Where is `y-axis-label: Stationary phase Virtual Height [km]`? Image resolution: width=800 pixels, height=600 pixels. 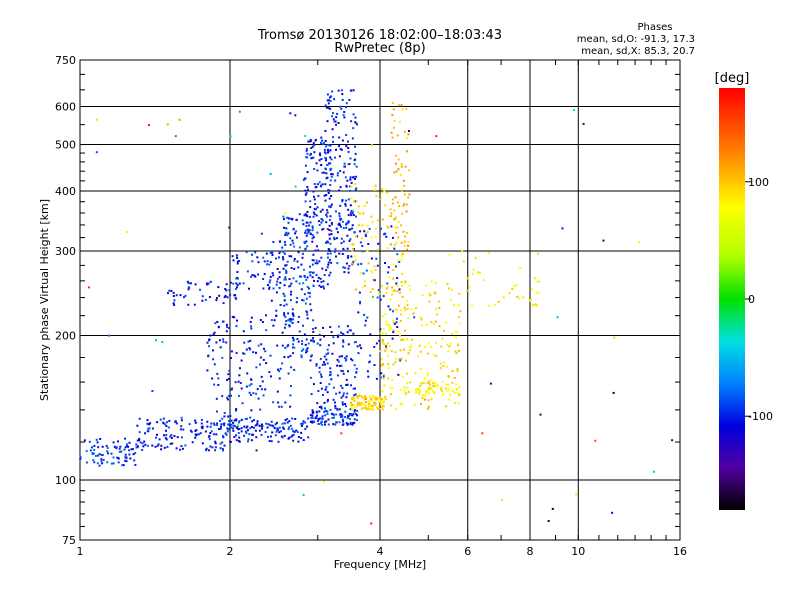 y-axis-label: Stationary phase Virtual Height [km] is located at coordinates (44, 300).